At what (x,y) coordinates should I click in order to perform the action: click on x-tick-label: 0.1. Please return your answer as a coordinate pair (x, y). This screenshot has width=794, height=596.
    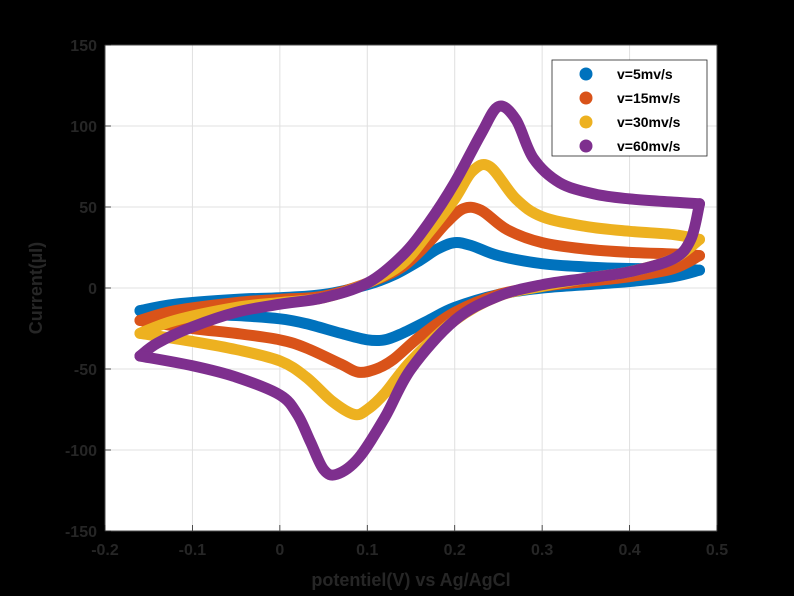
    Looking at the image, I should click on (367, 550).